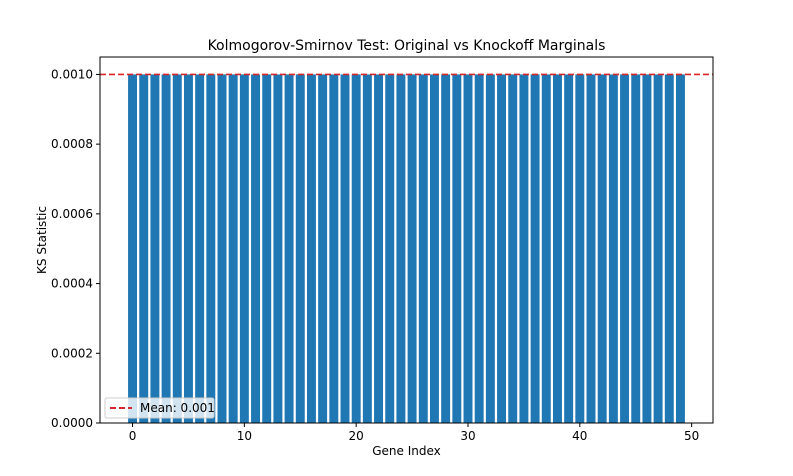 Image resolution: width=793 pixels, height=476 pixels. Describe the element at coordinates (72, 284) in the screenshot. I see `y-tick-label: 0.0004` at that location.